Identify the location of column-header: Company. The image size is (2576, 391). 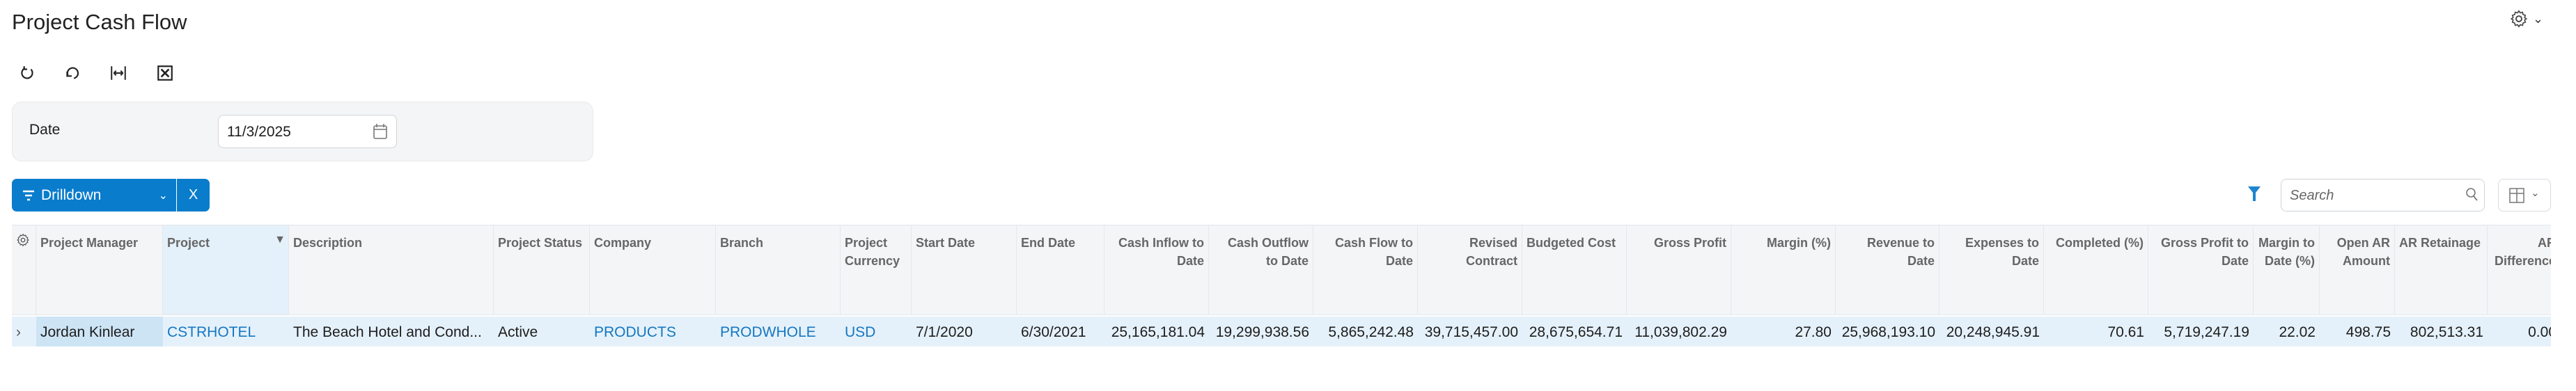
(653, 270).